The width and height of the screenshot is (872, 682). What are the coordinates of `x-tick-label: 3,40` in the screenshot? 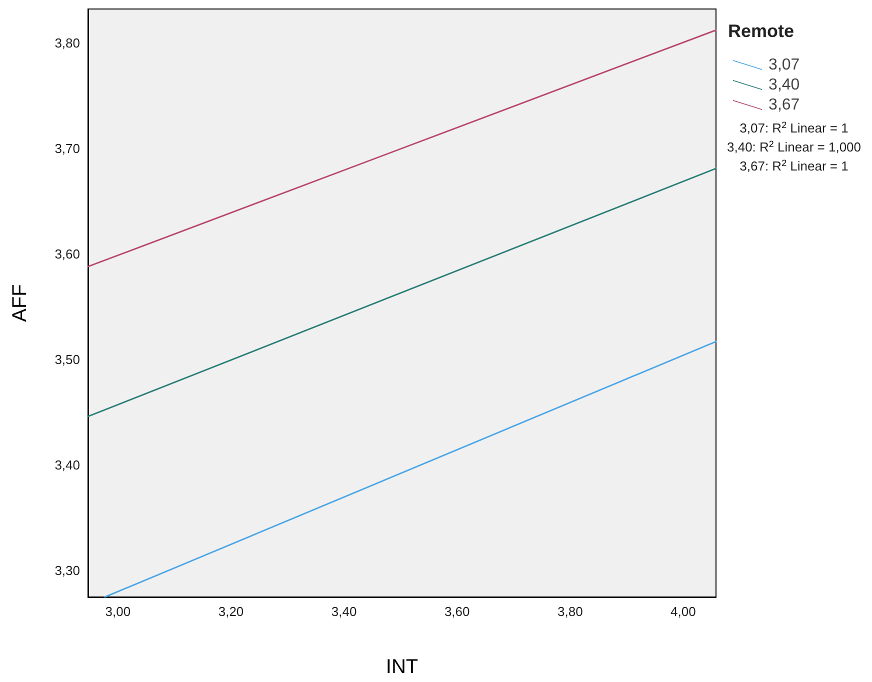 It's located at (344, 611).